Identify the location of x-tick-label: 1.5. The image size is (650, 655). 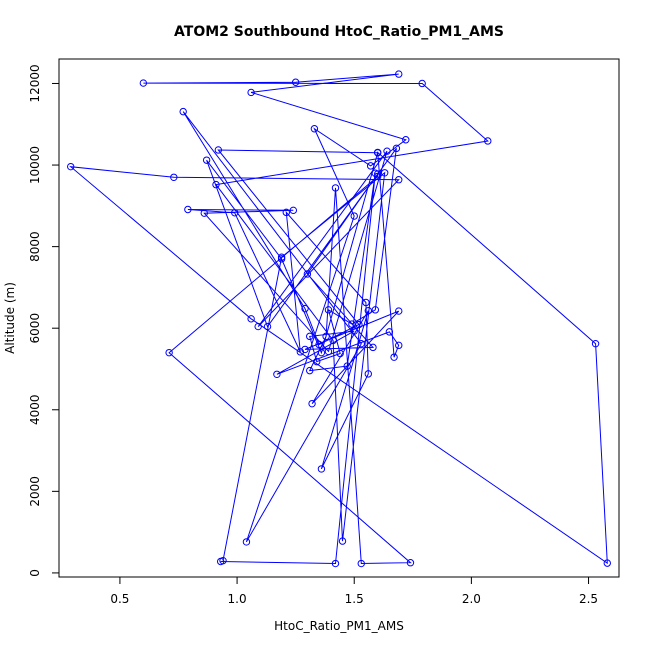
(354, 599).